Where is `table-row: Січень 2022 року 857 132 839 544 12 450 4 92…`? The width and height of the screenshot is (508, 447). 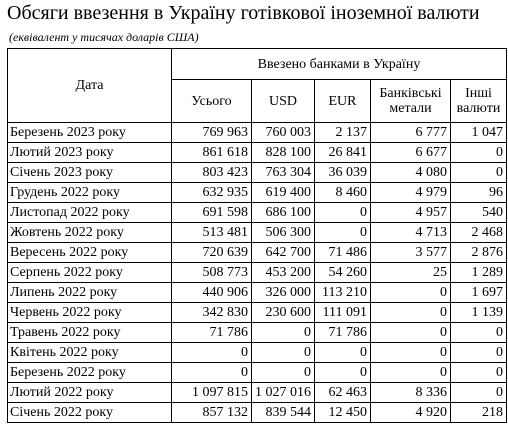
table-row: Січень 2022 року 857 132 839 544 12 450 4 92… is located at coordinates (257, 412).